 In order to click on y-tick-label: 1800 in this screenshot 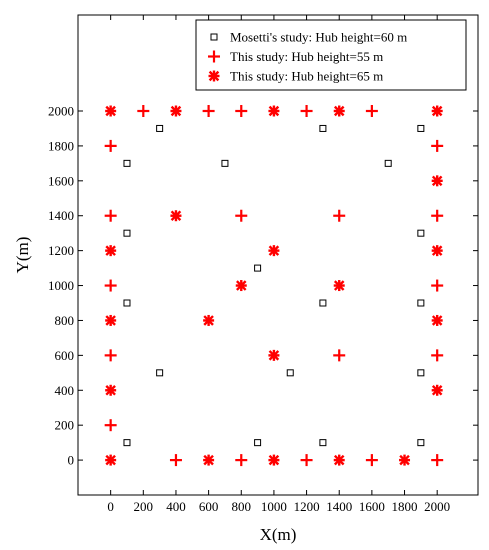, I will do `click(61, 145)`.